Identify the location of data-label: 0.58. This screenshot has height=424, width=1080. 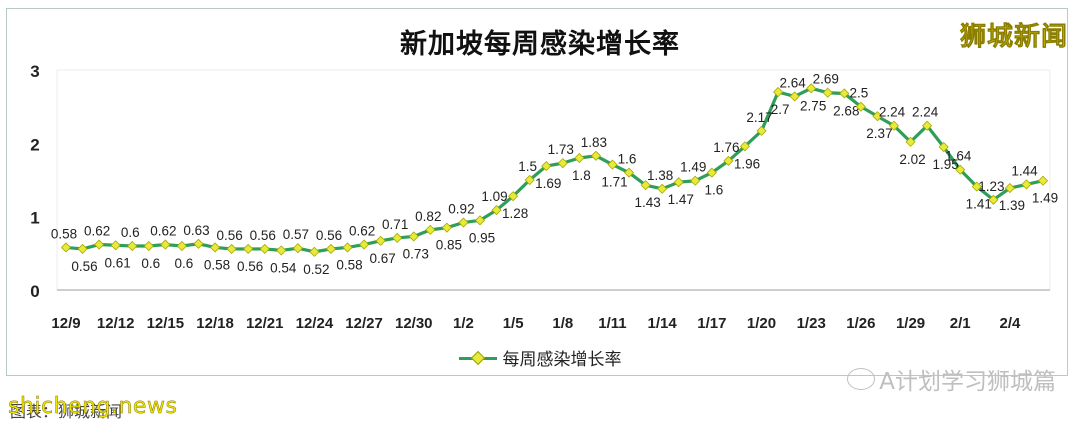
(64, 233).